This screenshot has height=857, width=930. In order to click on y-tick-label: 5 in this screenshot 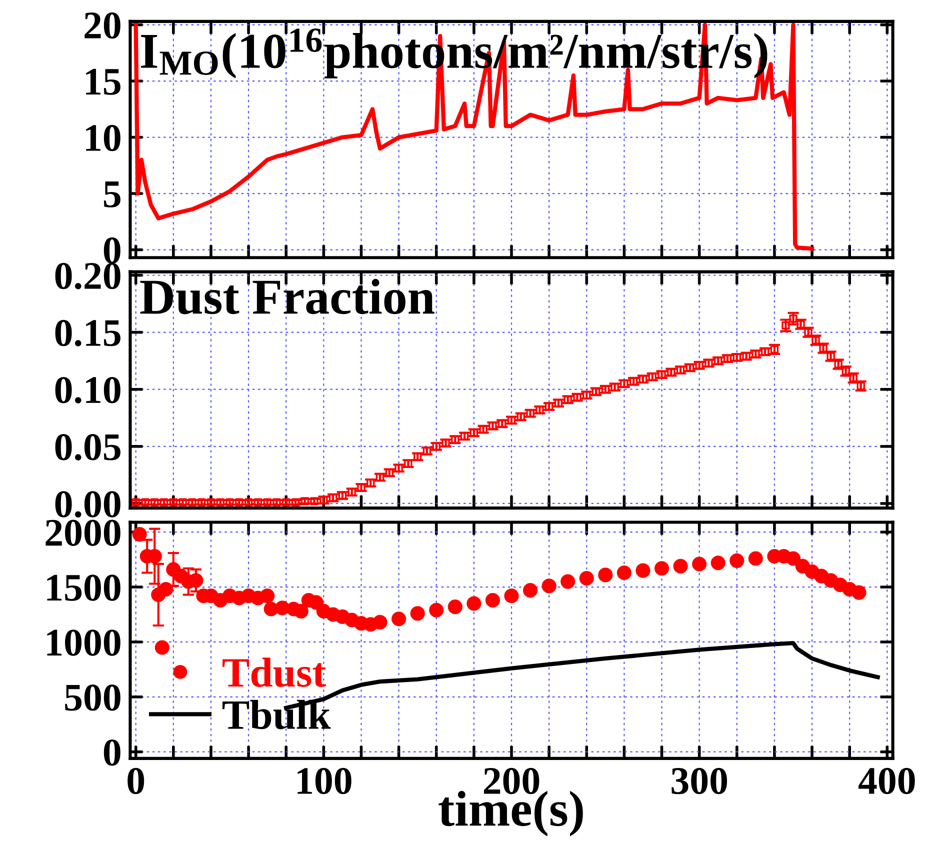, I will do `click(112, 195)`.